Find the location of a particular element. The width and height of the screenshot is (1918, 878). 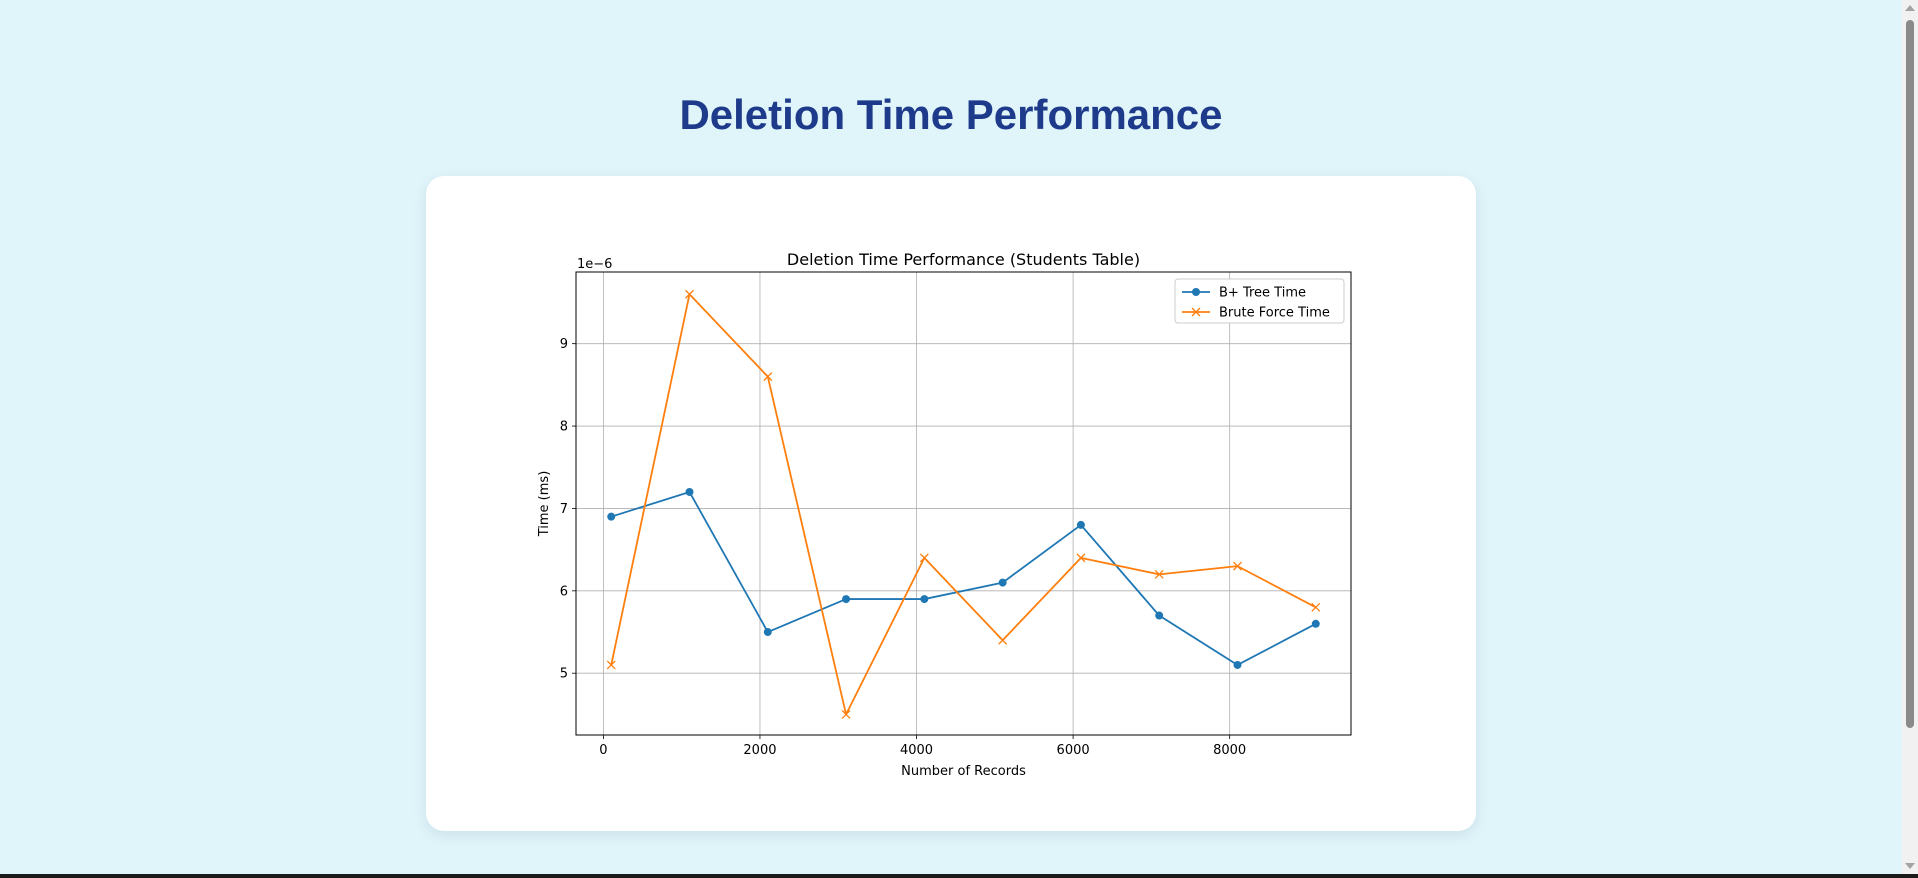

x-tick-label: 2000 is located at coordinates (759, 750).